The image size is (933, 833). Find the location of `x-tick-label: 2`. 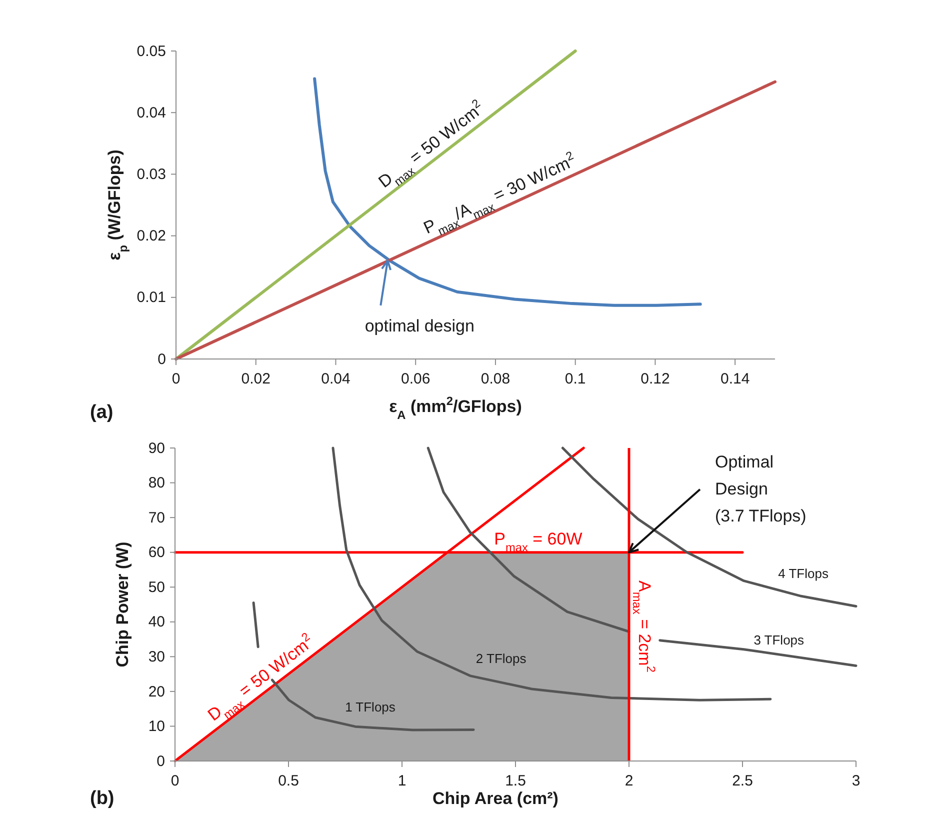

x-tick-label: 2 is located at coordinates (629, 781).